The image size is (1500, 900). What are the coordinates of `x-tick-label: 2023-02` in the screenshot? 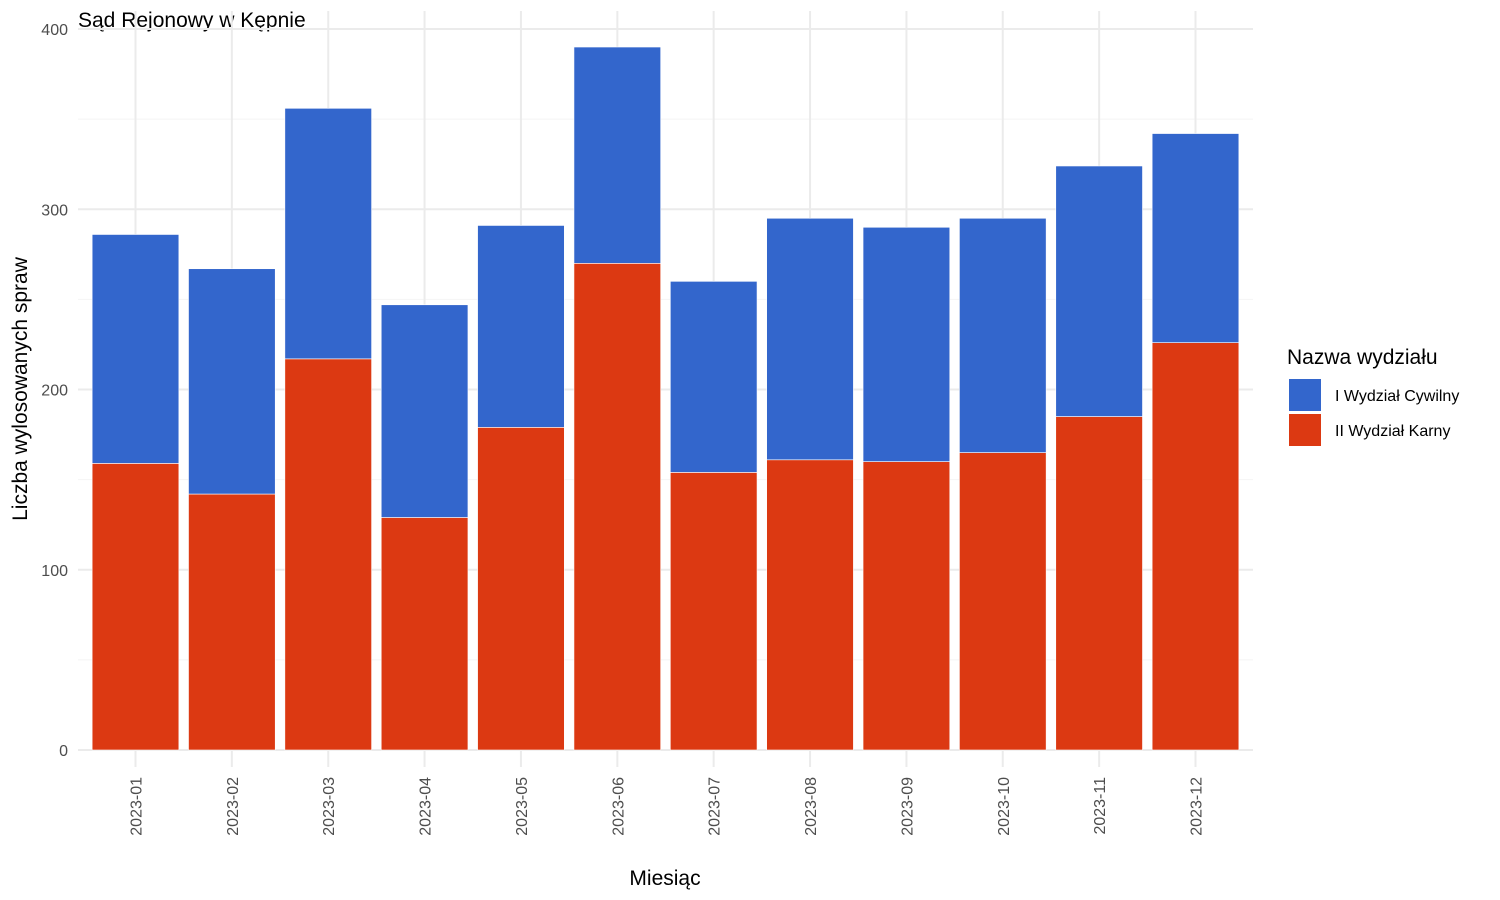 It's located at (233, 806).